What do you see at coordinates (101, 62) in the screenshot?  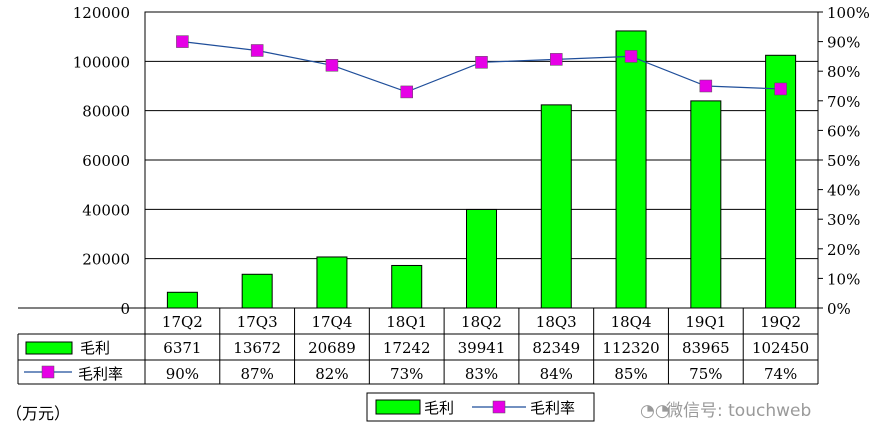 I see `y-tick-label: 100000` at bounding box center [101, 62].